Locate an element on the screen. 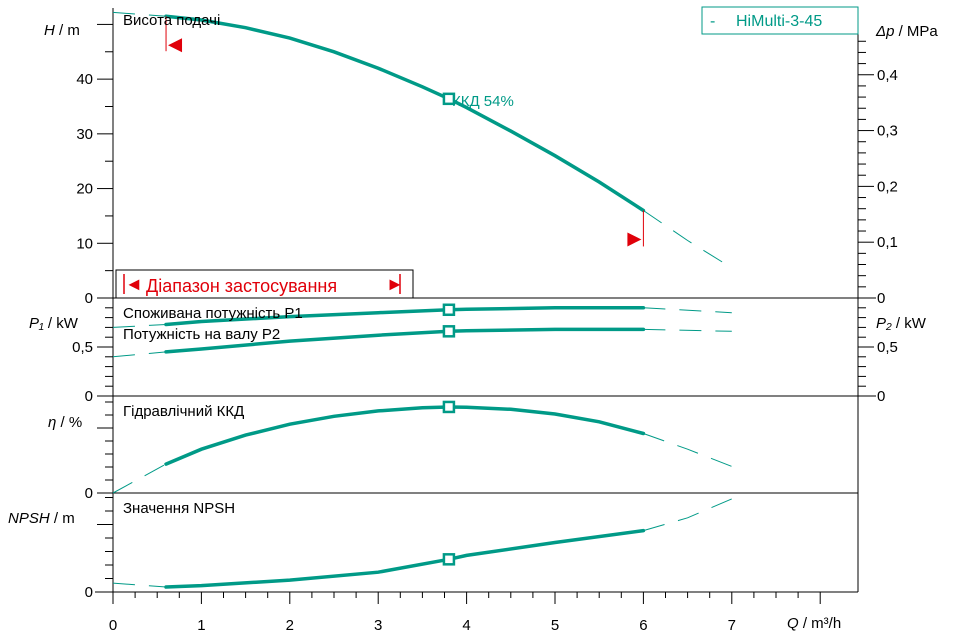  operating-range-frame is located at coordinates (264, 284).